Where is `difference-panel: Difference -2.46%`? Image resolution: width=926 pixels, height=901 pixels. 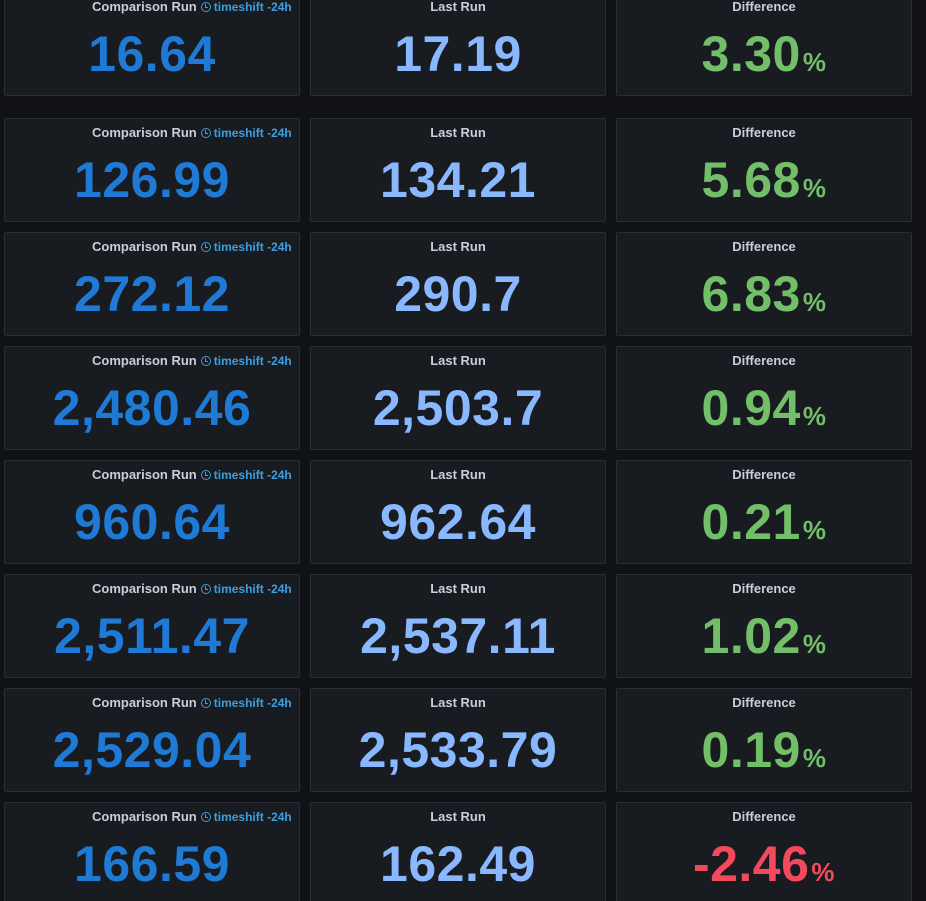
difference-panel: Difference -2.46% is located at coordinates (764, 851).